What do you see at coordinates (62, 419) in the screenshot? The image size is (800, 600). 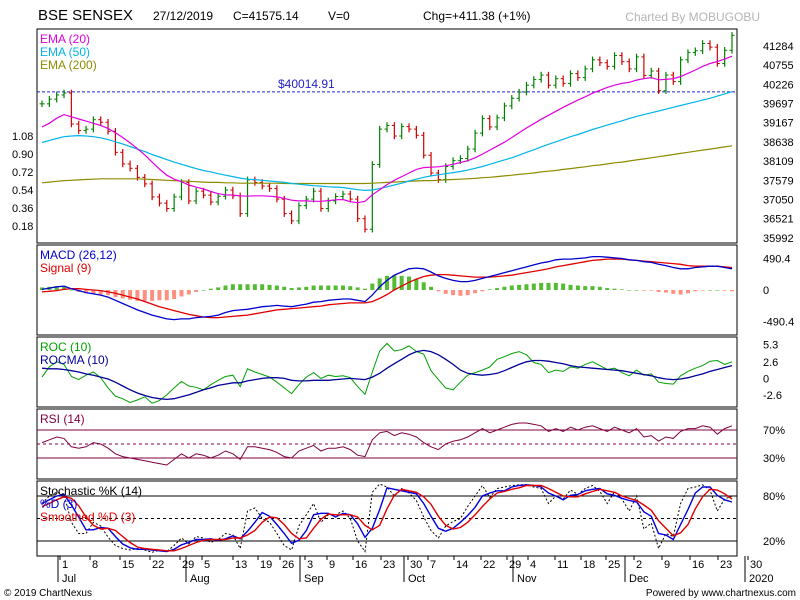 I see `rsi-legend-0: RSI (14)` at bounding box center [62, 419].